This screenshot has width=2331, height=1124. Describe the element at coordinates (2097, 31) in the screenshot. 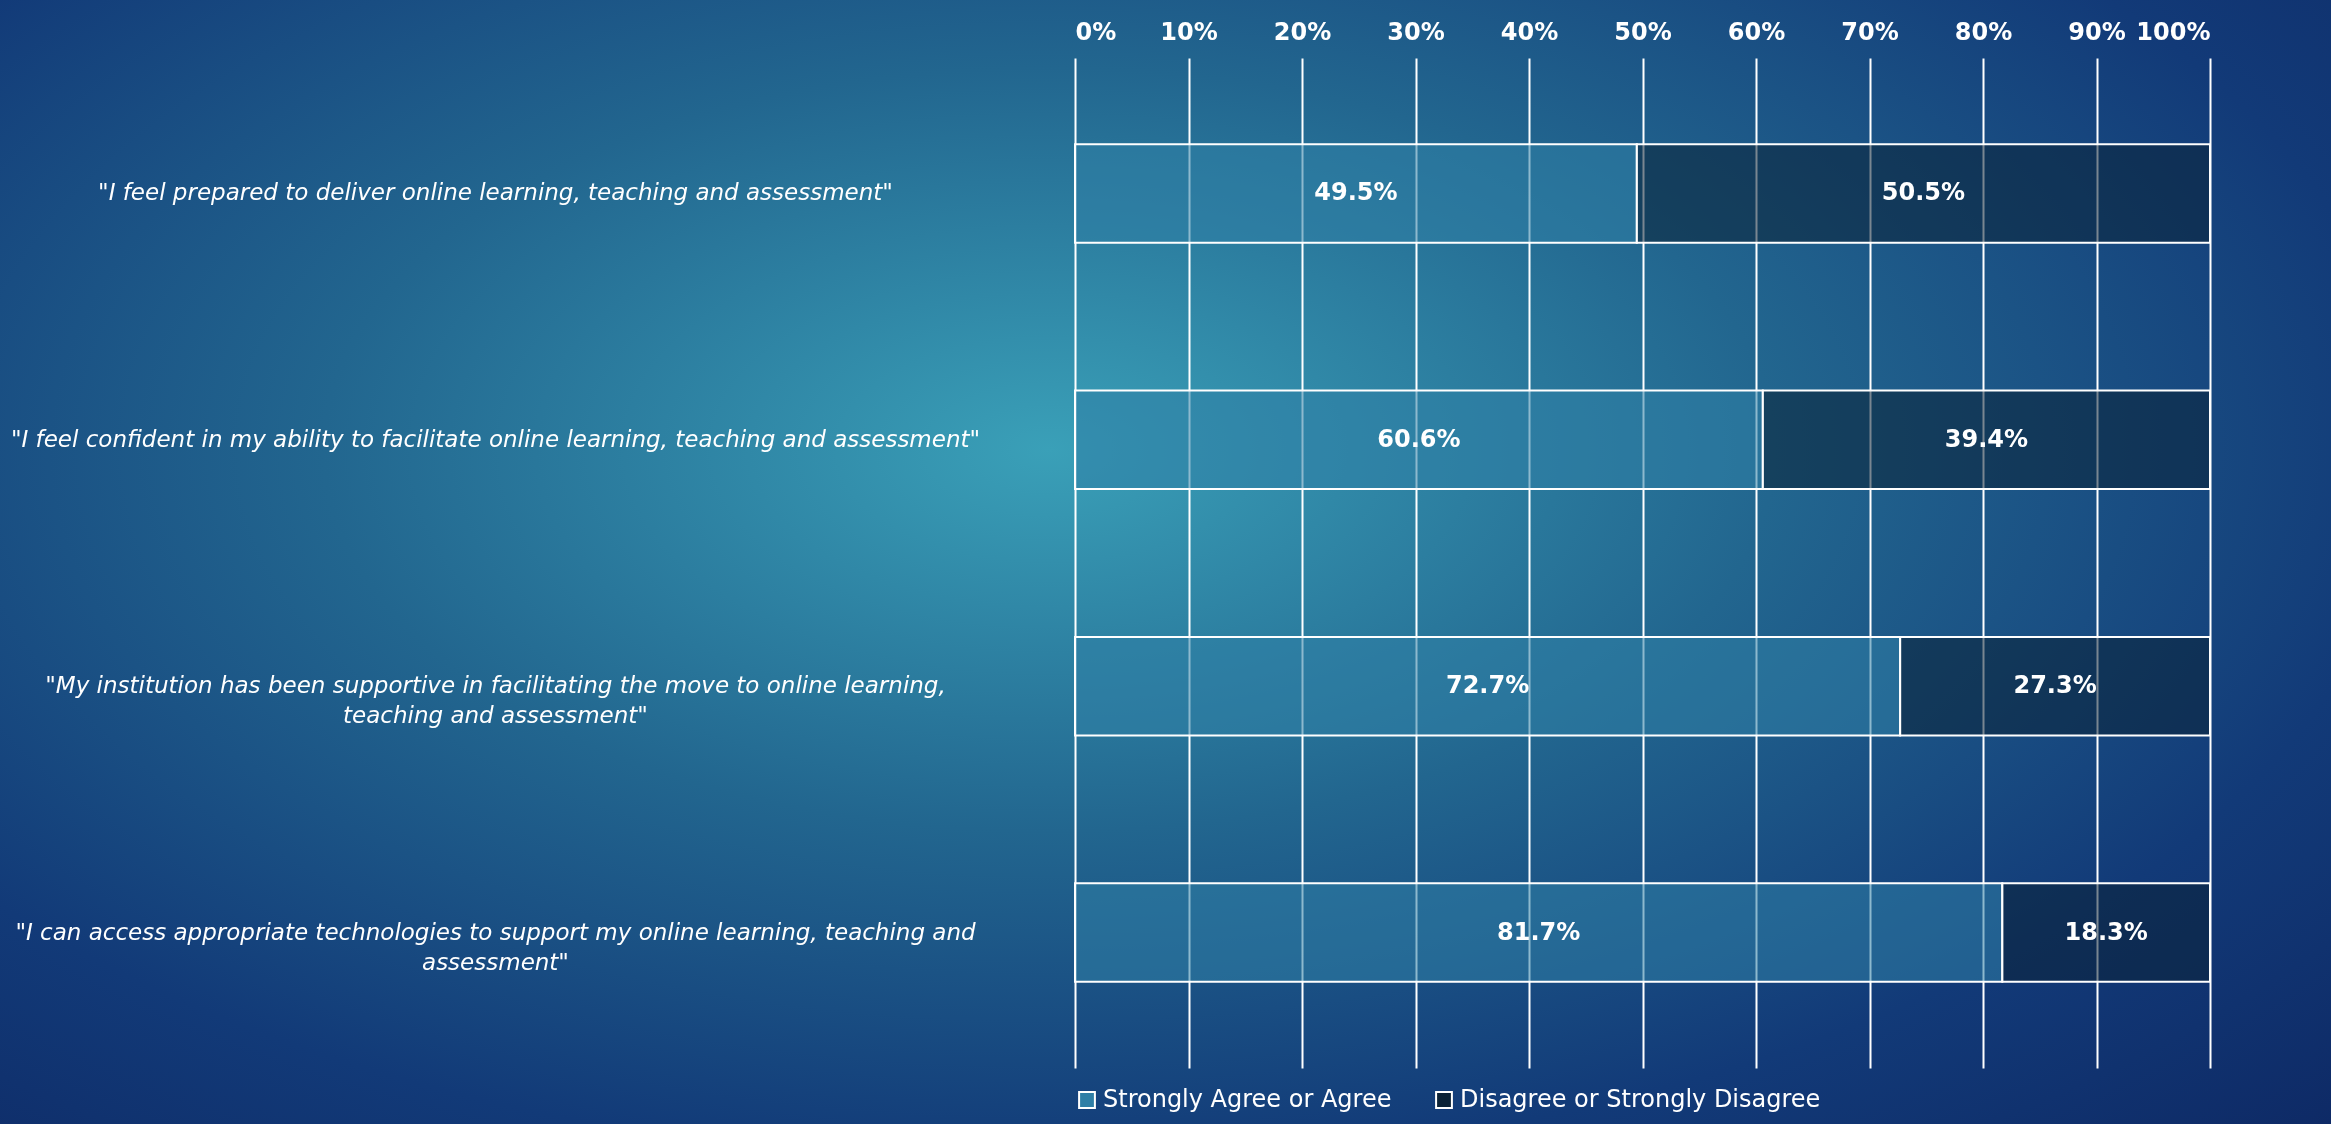

I see `x-tick-label: 90%` at that location.